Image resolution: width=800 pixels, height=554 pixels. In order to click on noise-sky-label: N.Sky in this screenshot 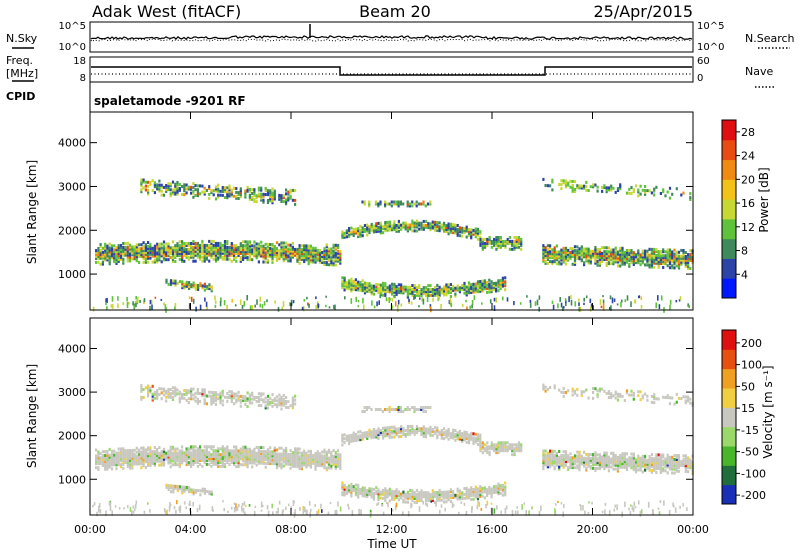, I will do `click(22, 38)`.